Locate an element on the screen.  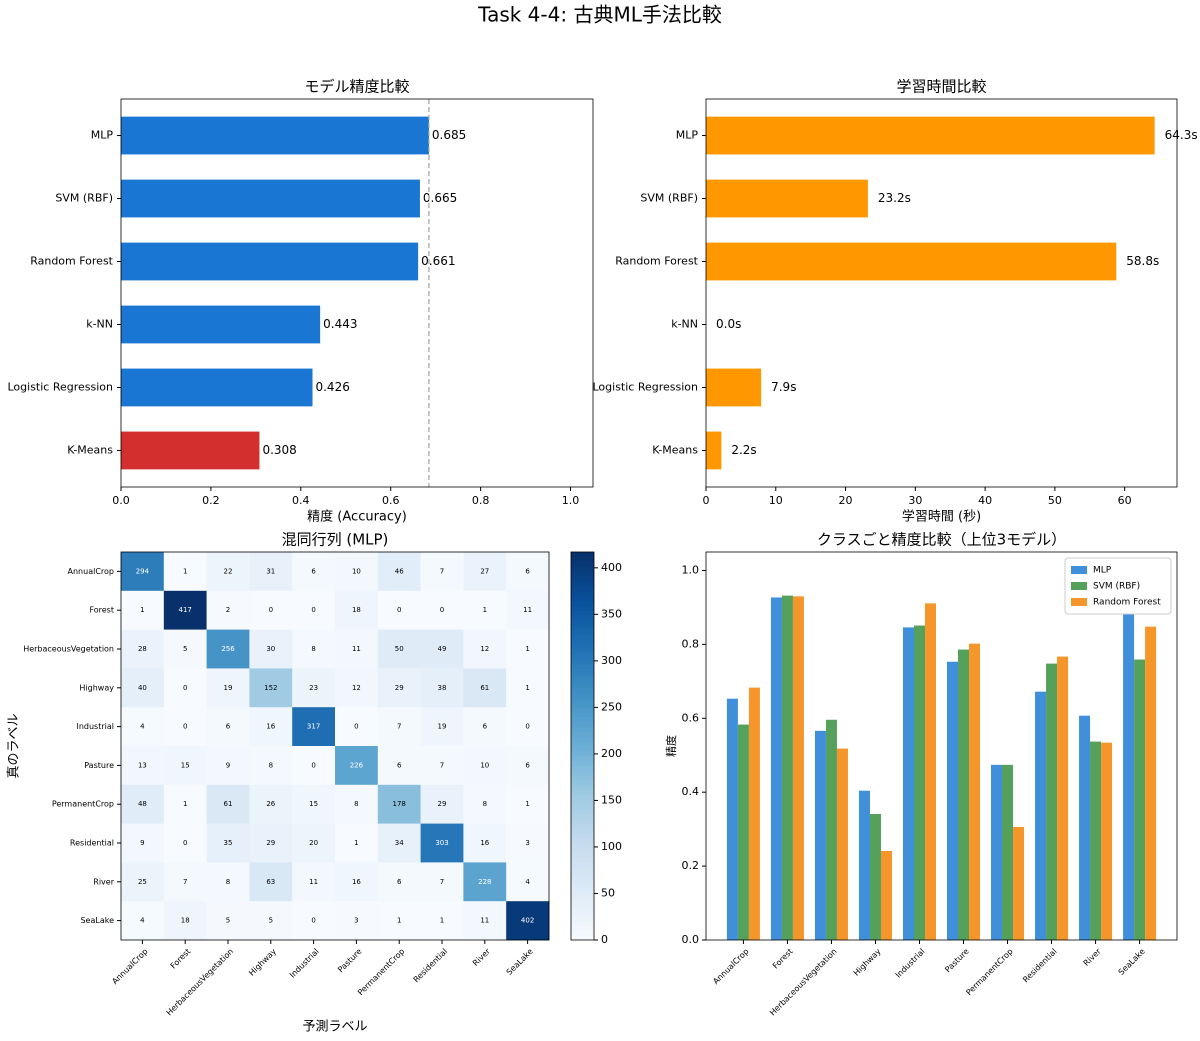
colorbar-tick-label: 0 is located at coordinates (604, 939).